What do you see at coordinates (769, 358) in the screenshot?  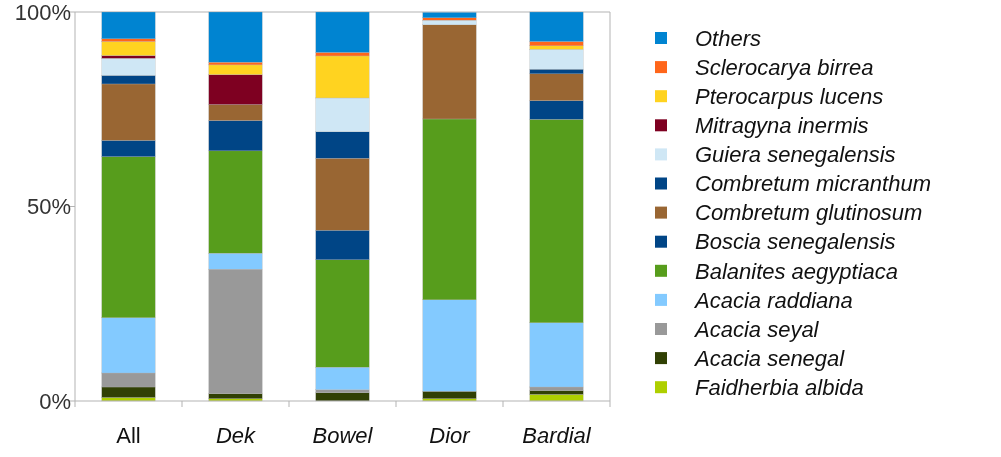 I see `legend-label: Acacia senegal` at bounding box center [769, 358].